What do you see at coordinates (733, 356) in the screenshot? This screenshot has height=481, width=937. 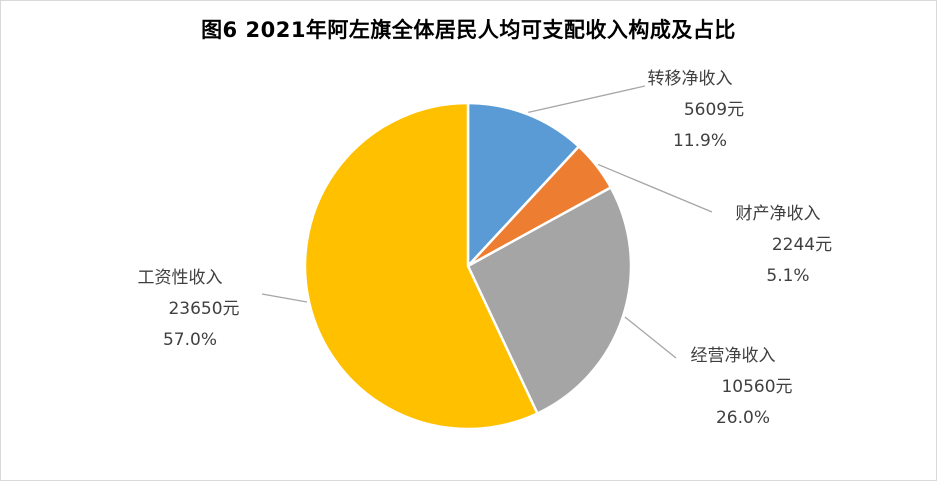 I see `slice-name-label-3: 经营净收入` at bounding box center [733, 356].